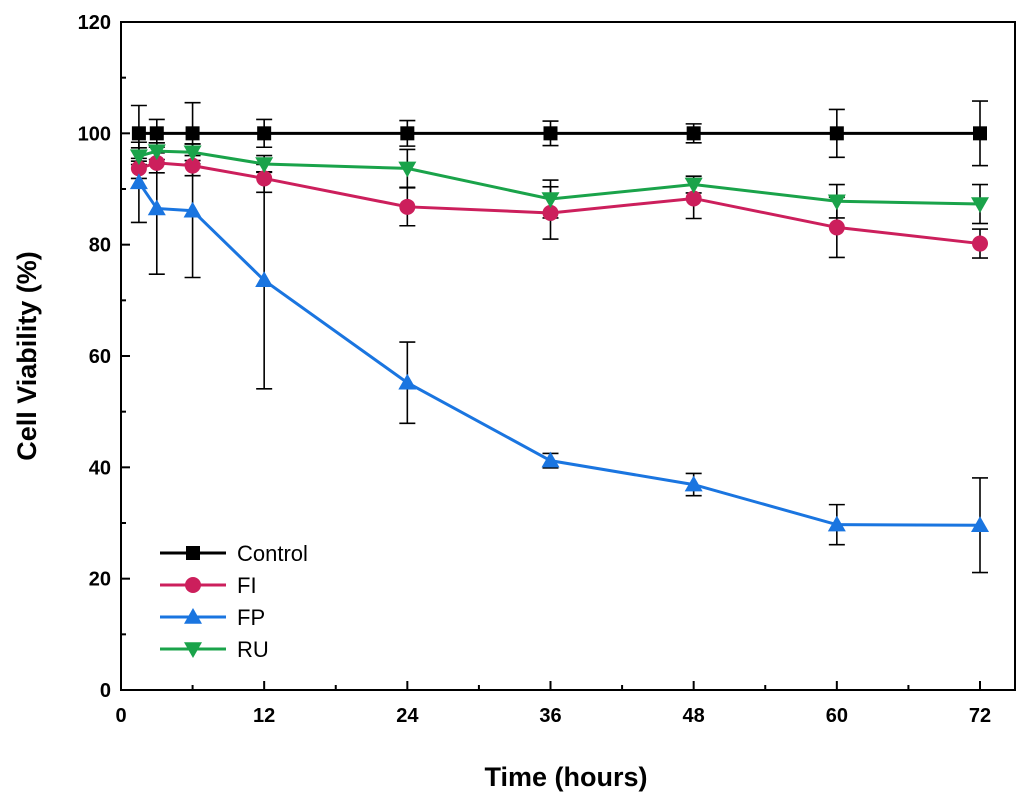 This screenshot has height=804, width=1024. What do you see at coordinates (120, 716) in the screenshot?
I see `x-tick-label: 0` at bounding box center [120, 716].